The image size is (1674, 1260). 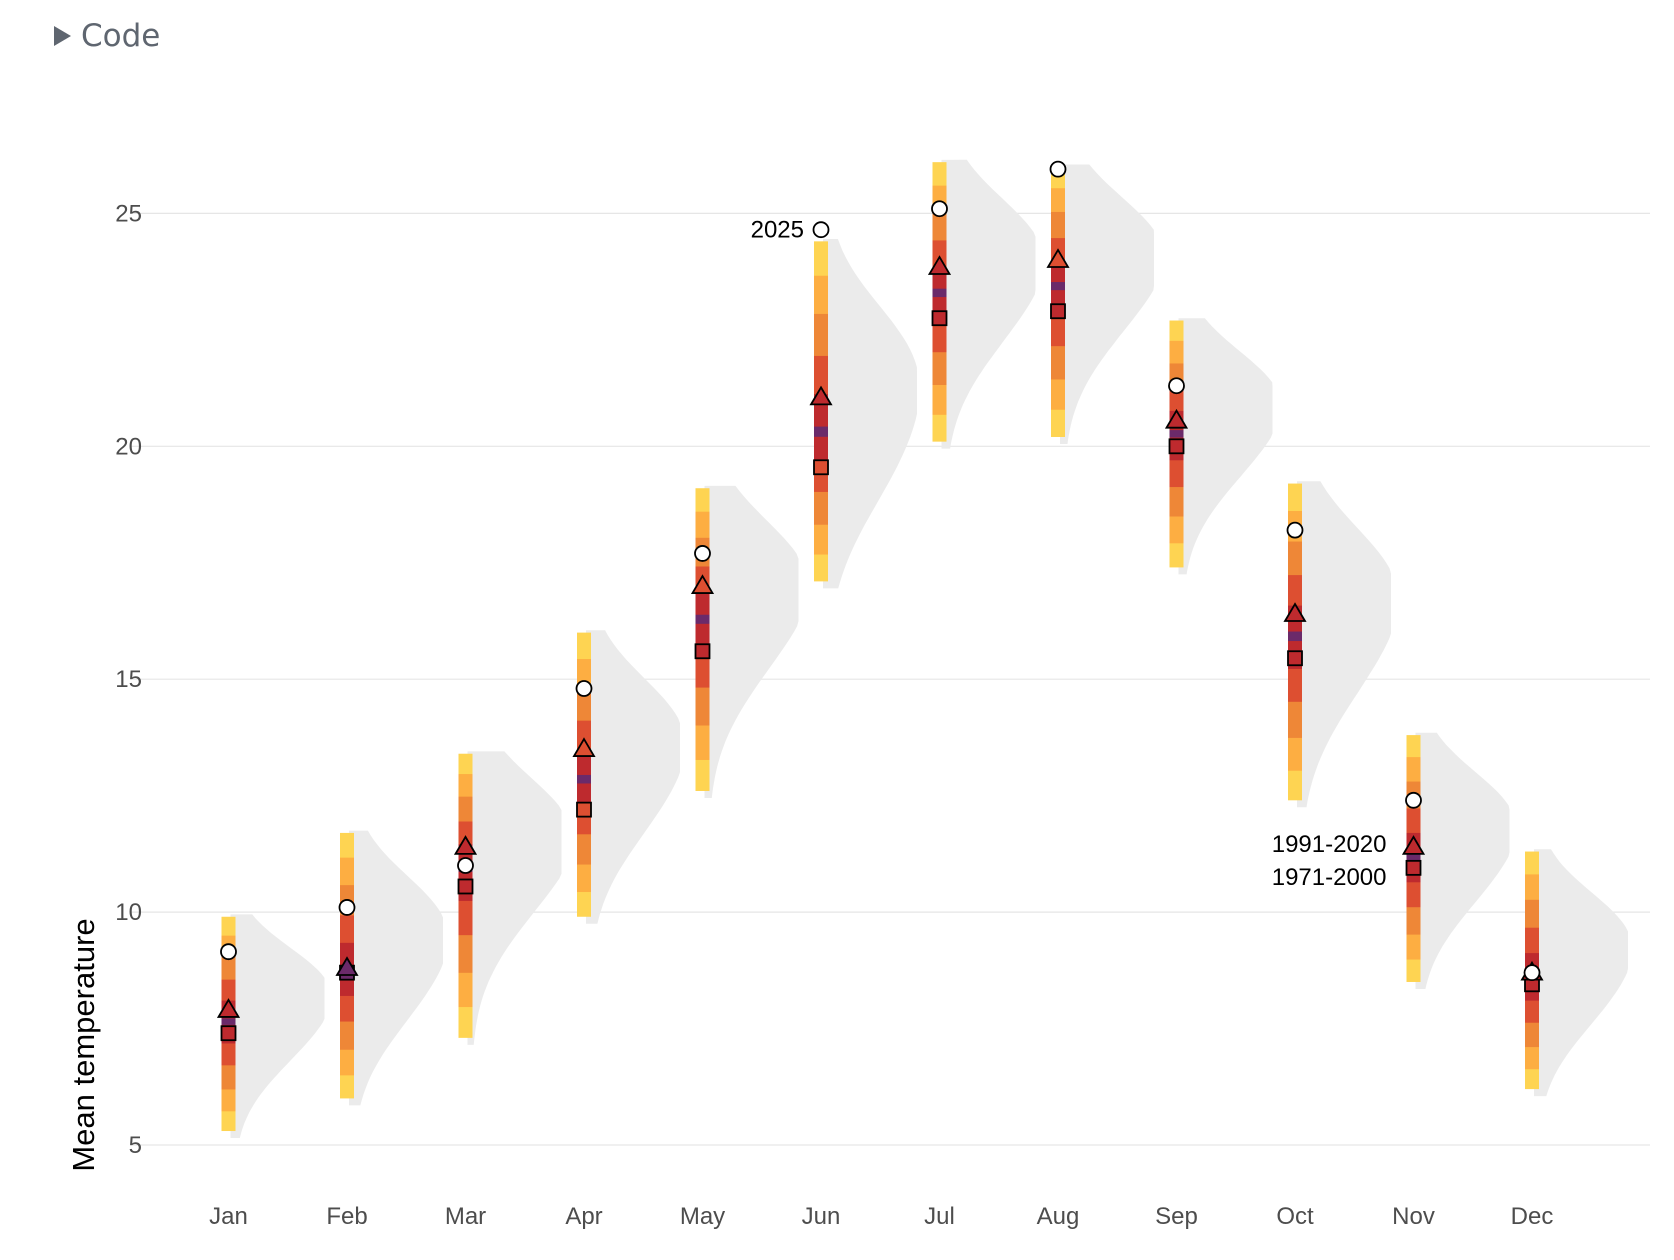 I want to click on x-tick-label: Oct, so click(x=1295, y=1216).